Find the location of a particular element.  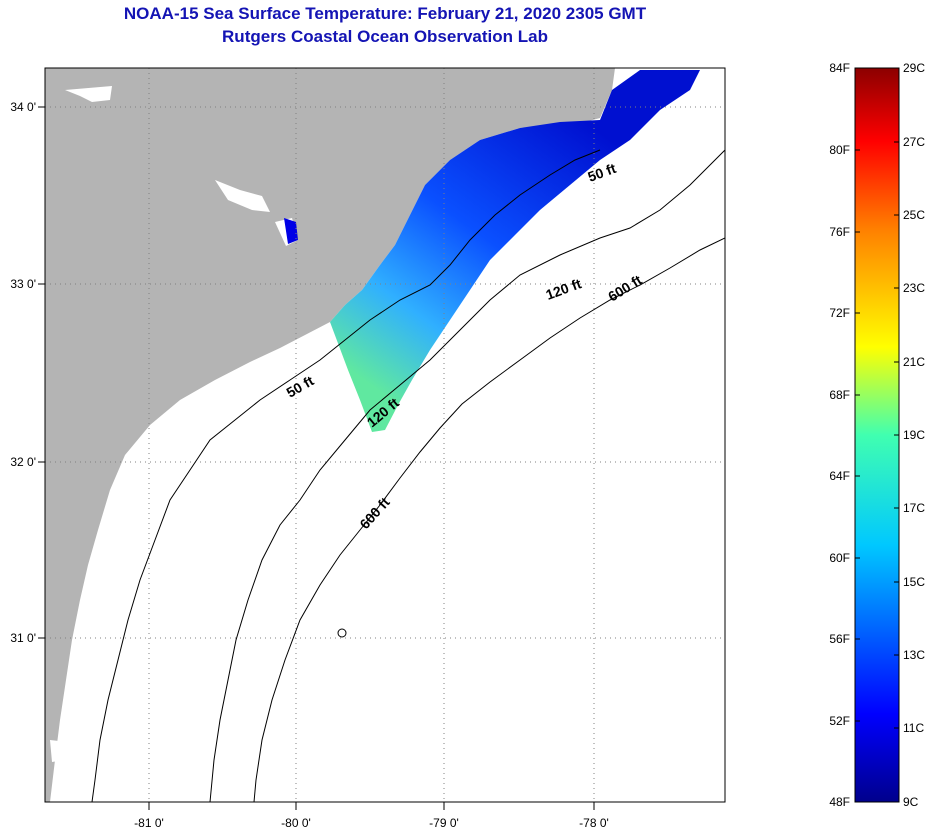

colorbar-c-label: 21C is located at coordinates (914, 362).